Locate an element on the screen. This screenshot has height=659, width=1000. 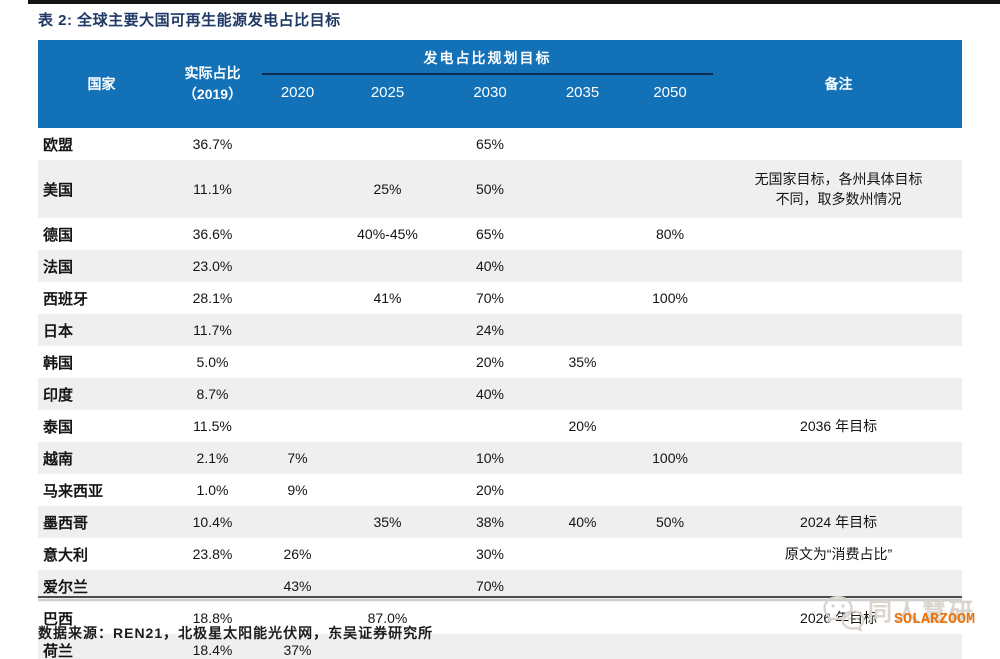
target-value-cell: 18.8% is located at coordinates (212, 618).